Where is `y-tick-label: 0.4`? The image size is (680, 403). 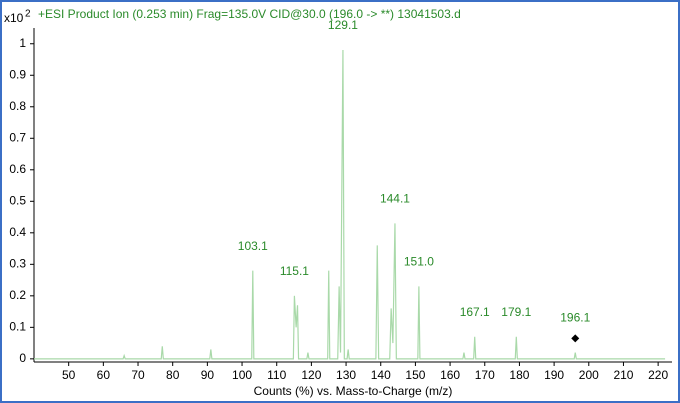
y-tick-label: 0.4 is located at coordinates (17, 232).